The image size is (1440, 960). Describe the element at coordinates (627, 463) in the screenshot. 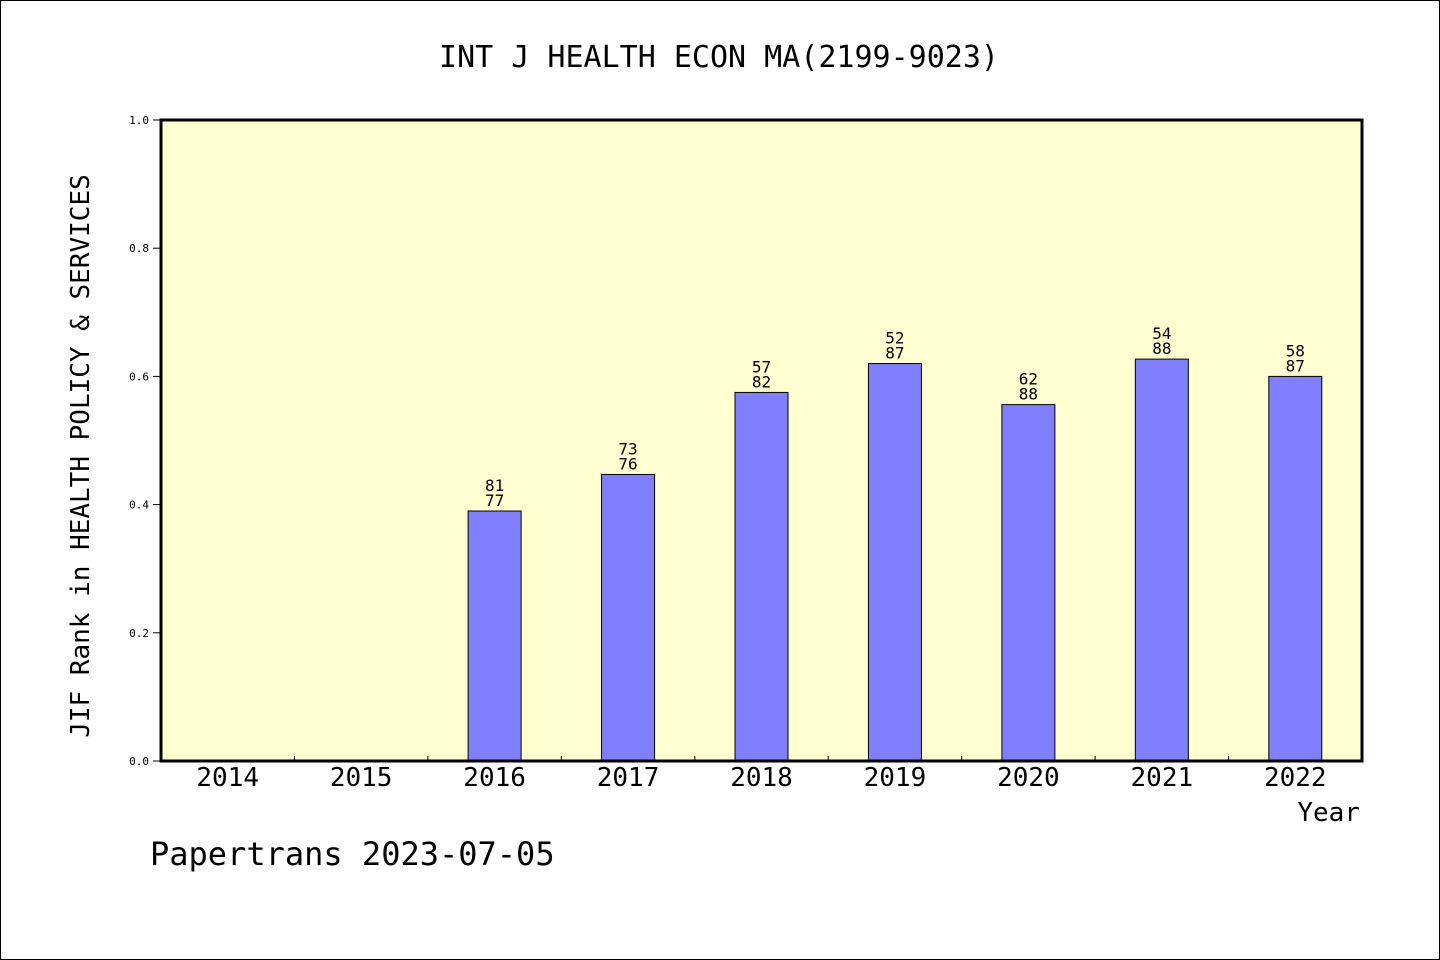

I see `bar-label-bottom-2017: 76` at that location.